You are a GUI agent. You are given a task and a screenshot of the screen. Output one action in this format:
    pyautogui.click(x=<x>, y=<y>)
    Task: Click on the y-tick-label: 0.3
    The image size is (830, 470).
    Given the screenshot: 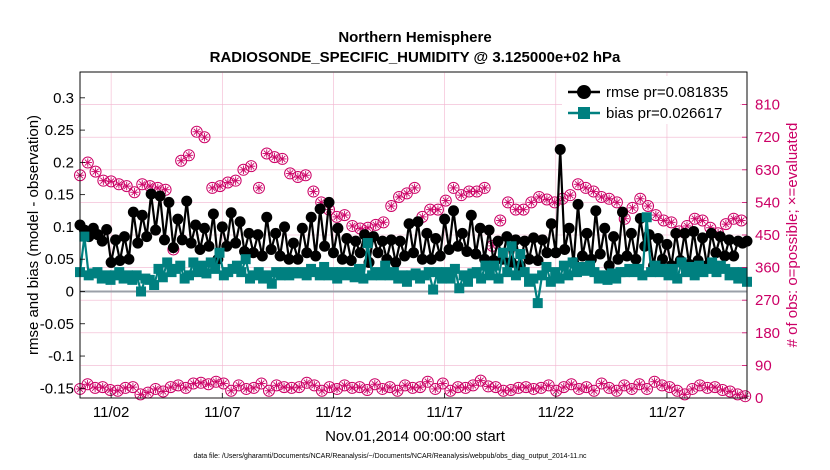 What is the action you would take?
    pyautogui.click(x=63, y=98)
    